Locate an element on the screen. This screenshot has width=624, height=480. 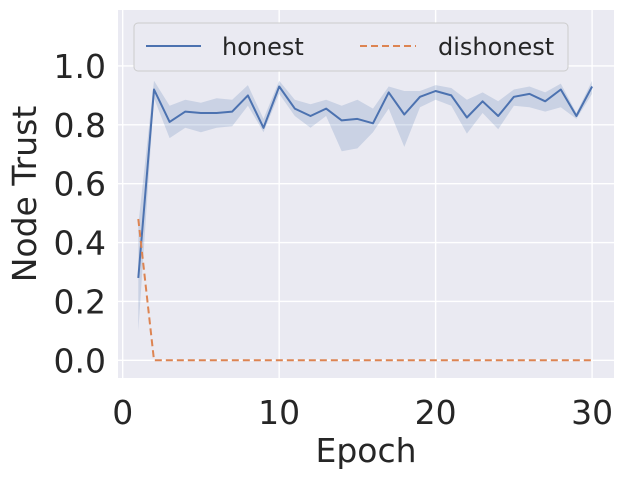
y-tick-label: 0.0 is located at coordinates (80, 360).